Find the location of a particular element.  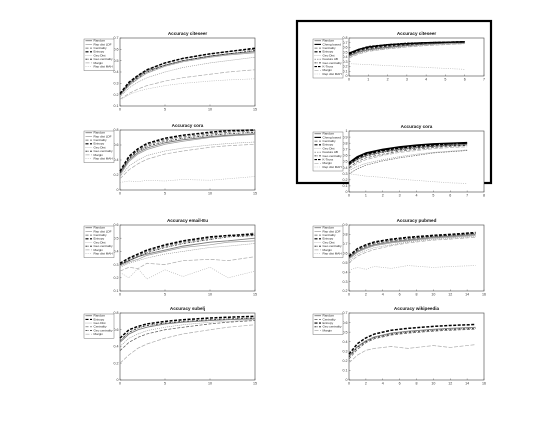

x-tick-label: 1 is located at coordinates (368, 80).